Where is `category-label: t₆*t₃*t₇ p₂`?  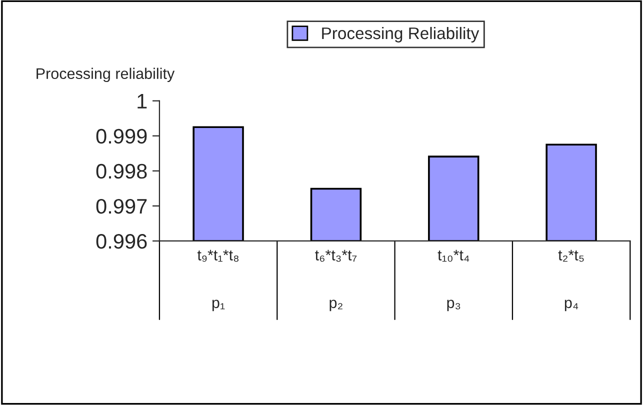
category-label: t₆*t₃*t₇ p₂ is located at coordinates (336, 281).